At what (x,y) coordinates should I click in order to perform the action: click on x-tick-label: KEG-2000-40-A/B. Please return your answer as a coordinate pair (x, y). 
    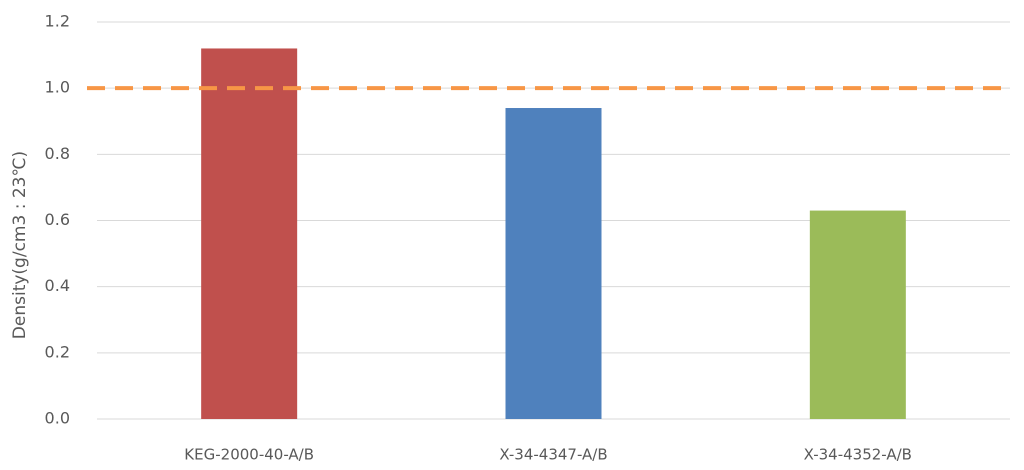
    Looking at the image, I should click on (249, 455).